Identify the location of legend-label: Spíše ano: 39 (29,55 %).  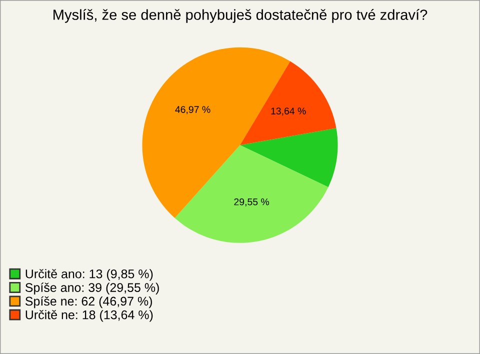
(92, 288).